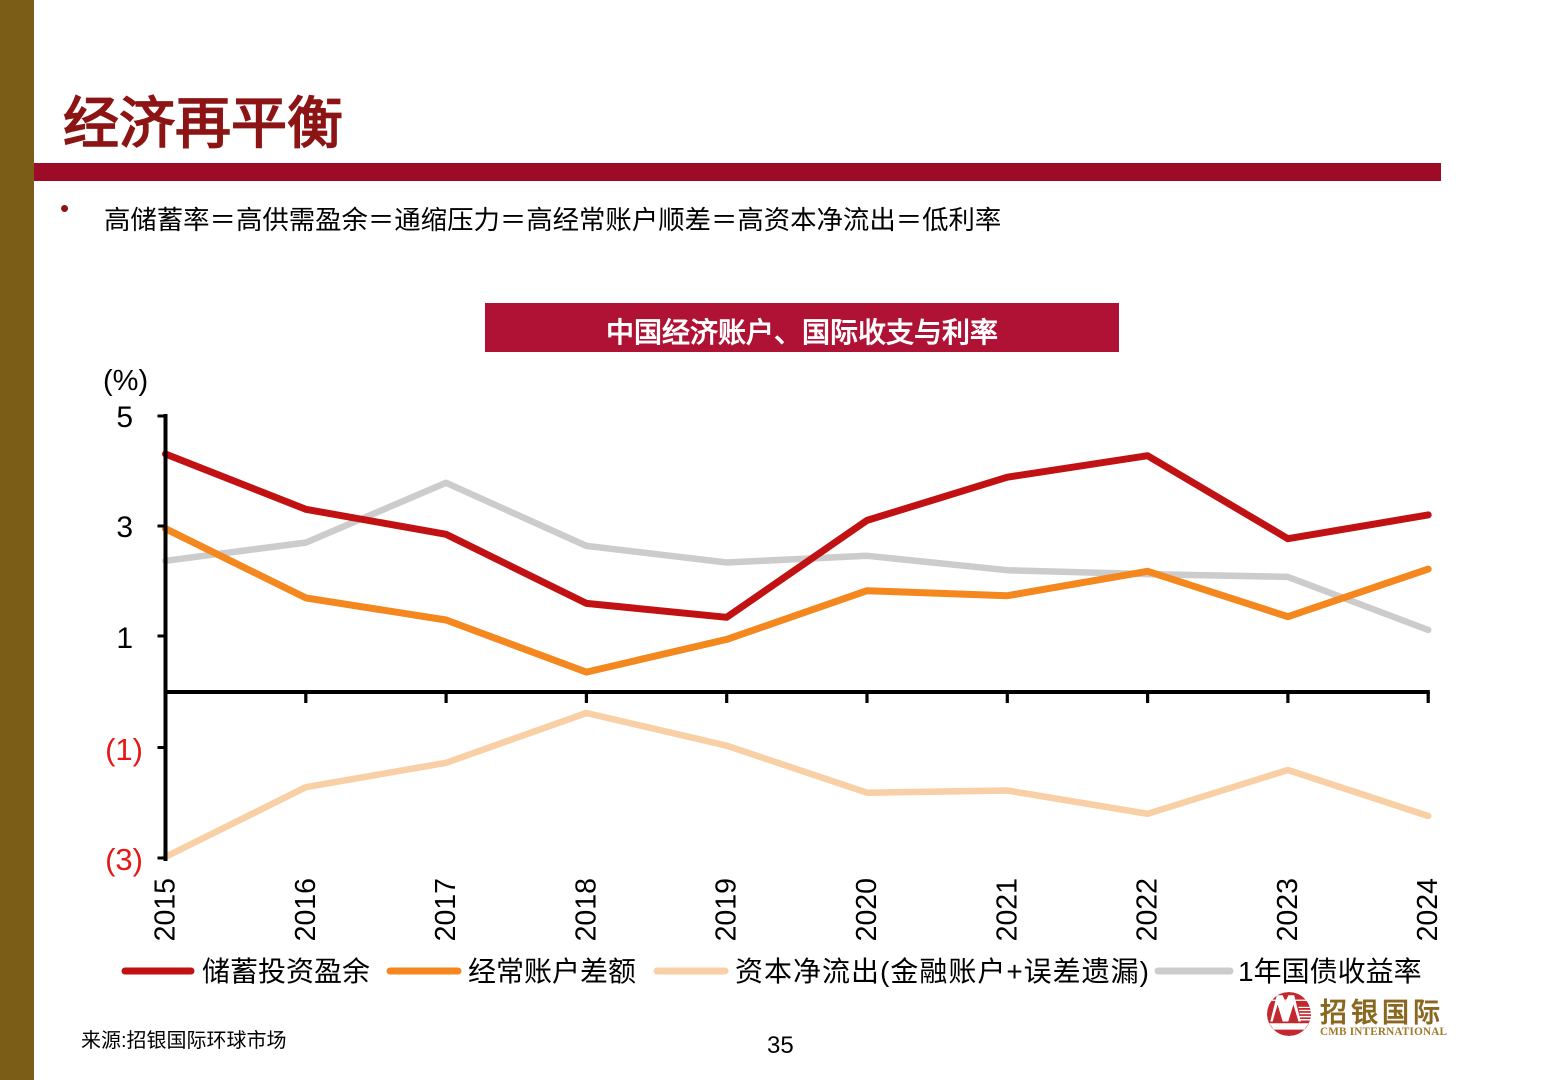 This screenshot has height=1080, width=1560. Describe the element at coordinates (166, 909) in the screenshot. I see `svg-text: 2015` at that location.